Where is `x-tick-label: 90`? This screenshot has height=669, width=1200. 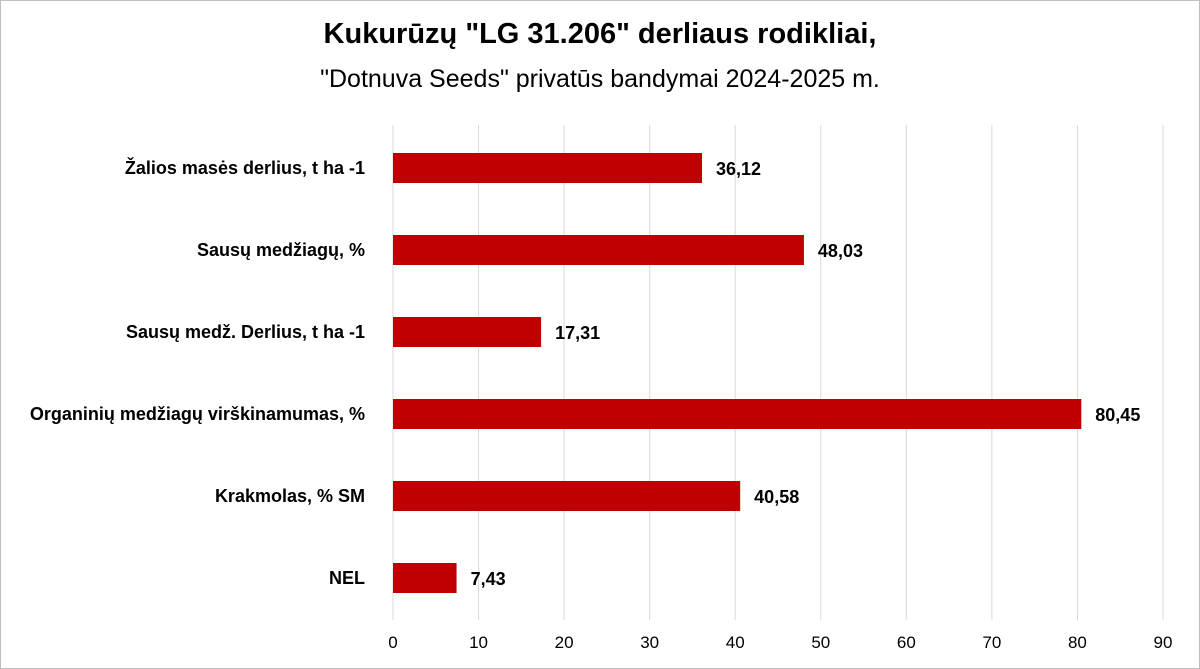
x-tick-label: 90 is located at coordinates (1163, 642).